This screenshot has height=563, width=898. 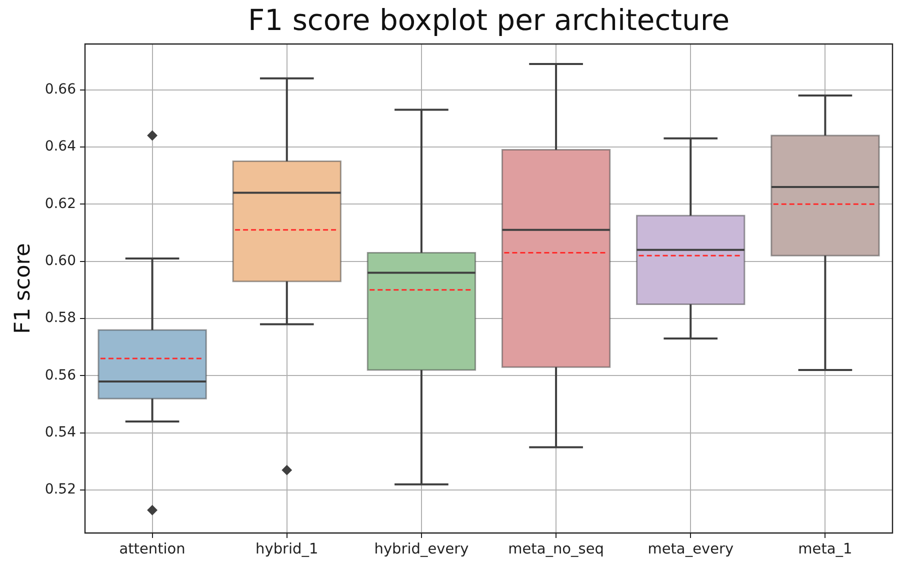 What do you see at coordinates (825, 549) in the screenshot?
I see `x-tick-label: meta_1` at bounding box center [825, 549].